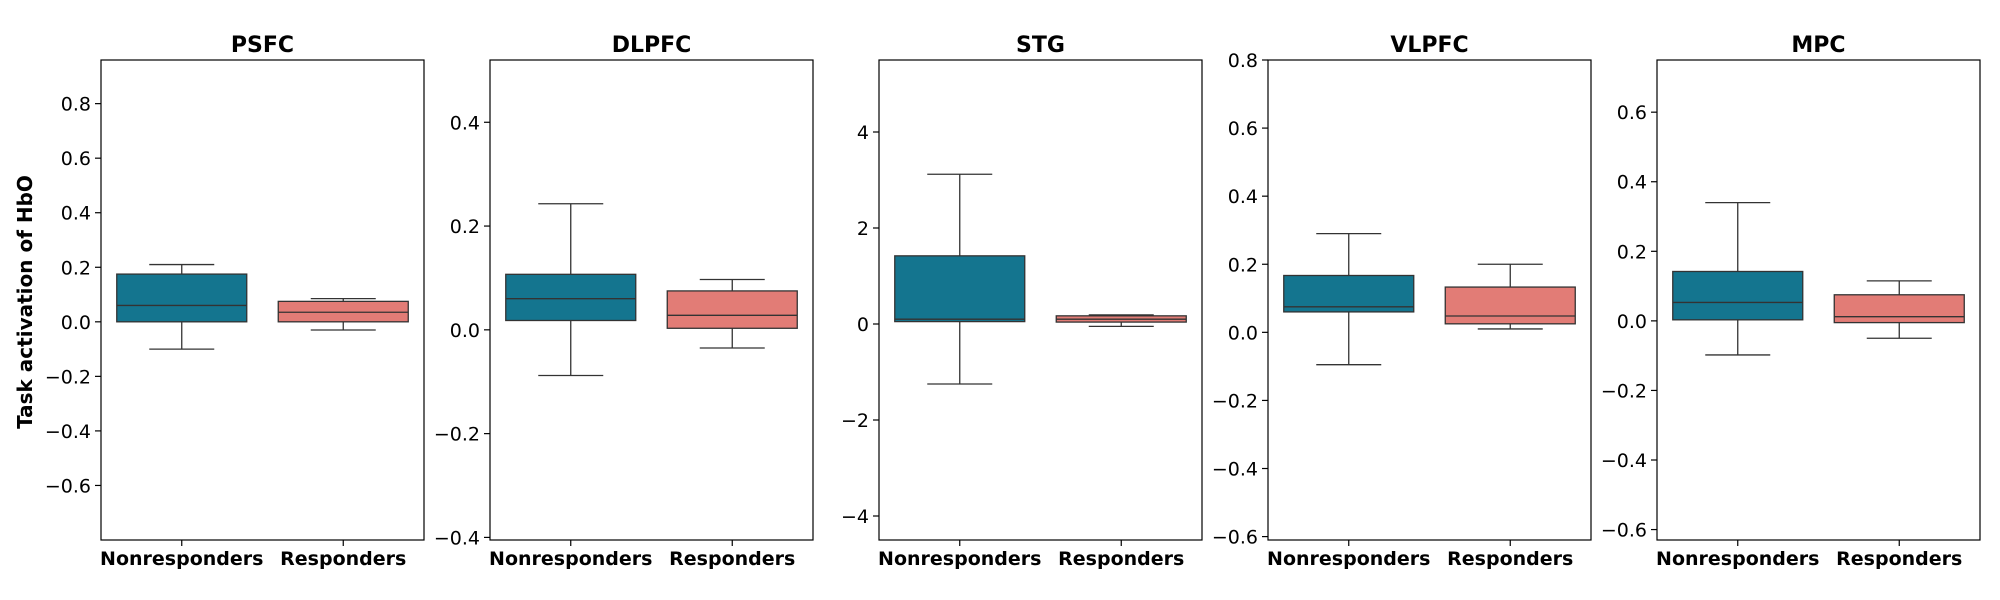  What do you see at coordinates (262, 45) in the screenshot?
I see `panel-title: PSFC` at bounding box center [262, 45].